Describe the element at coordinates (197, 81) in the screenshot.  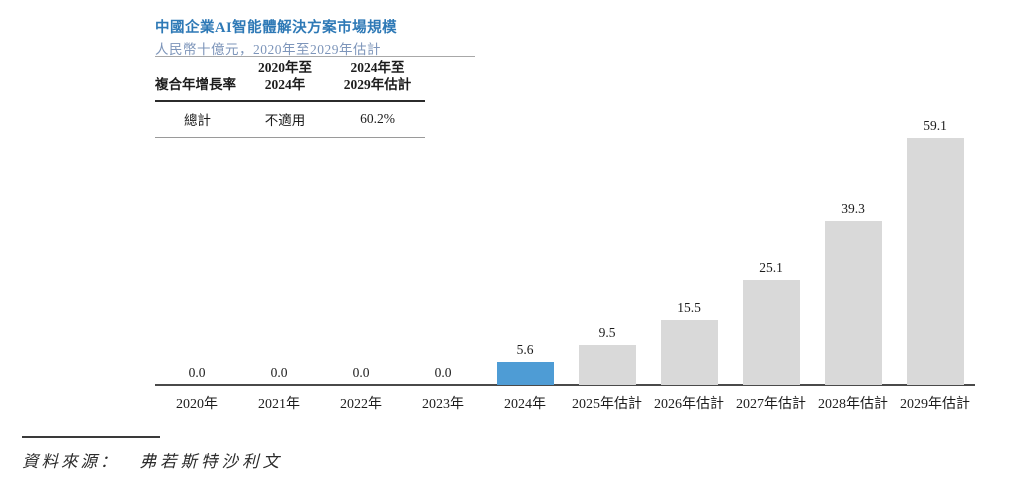
I see `cagr-col-header-metric: 複合年增長率` at that location.